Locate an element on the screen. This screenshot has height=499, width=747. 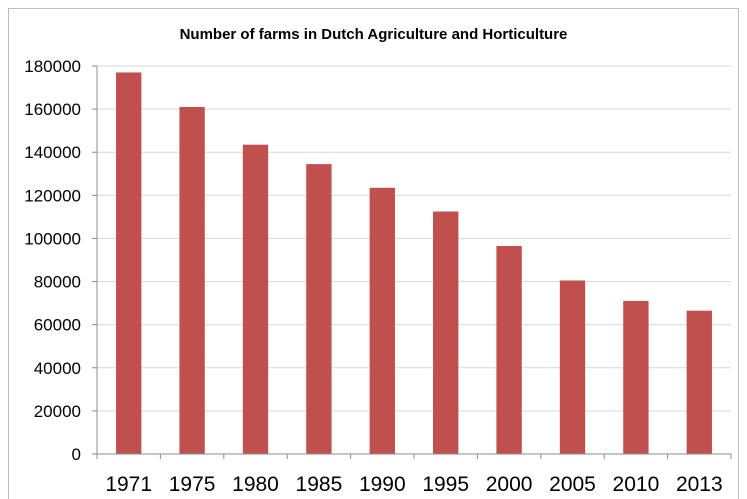
bar-1975 is located at coordinates (192, 280).